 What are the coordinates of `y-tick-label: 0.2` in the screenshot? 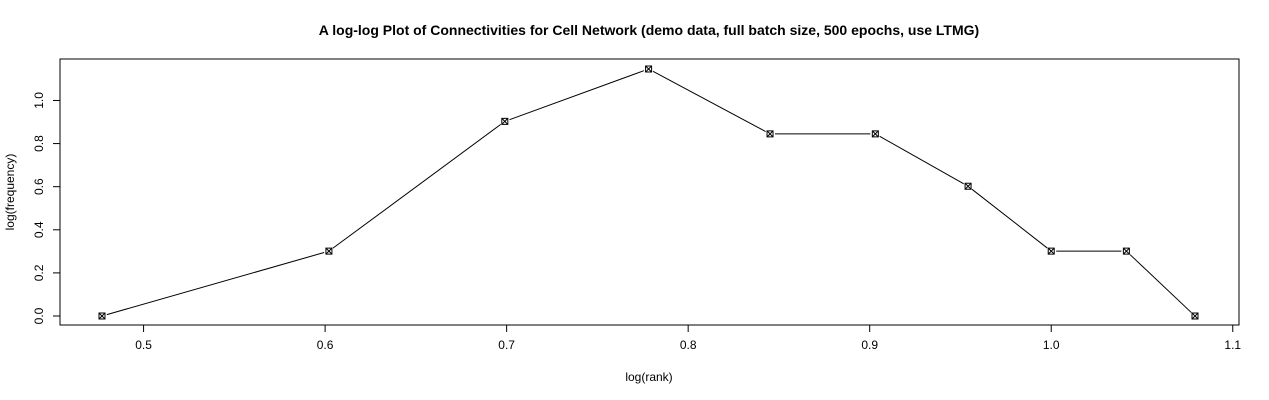 It's located at (39, 272).